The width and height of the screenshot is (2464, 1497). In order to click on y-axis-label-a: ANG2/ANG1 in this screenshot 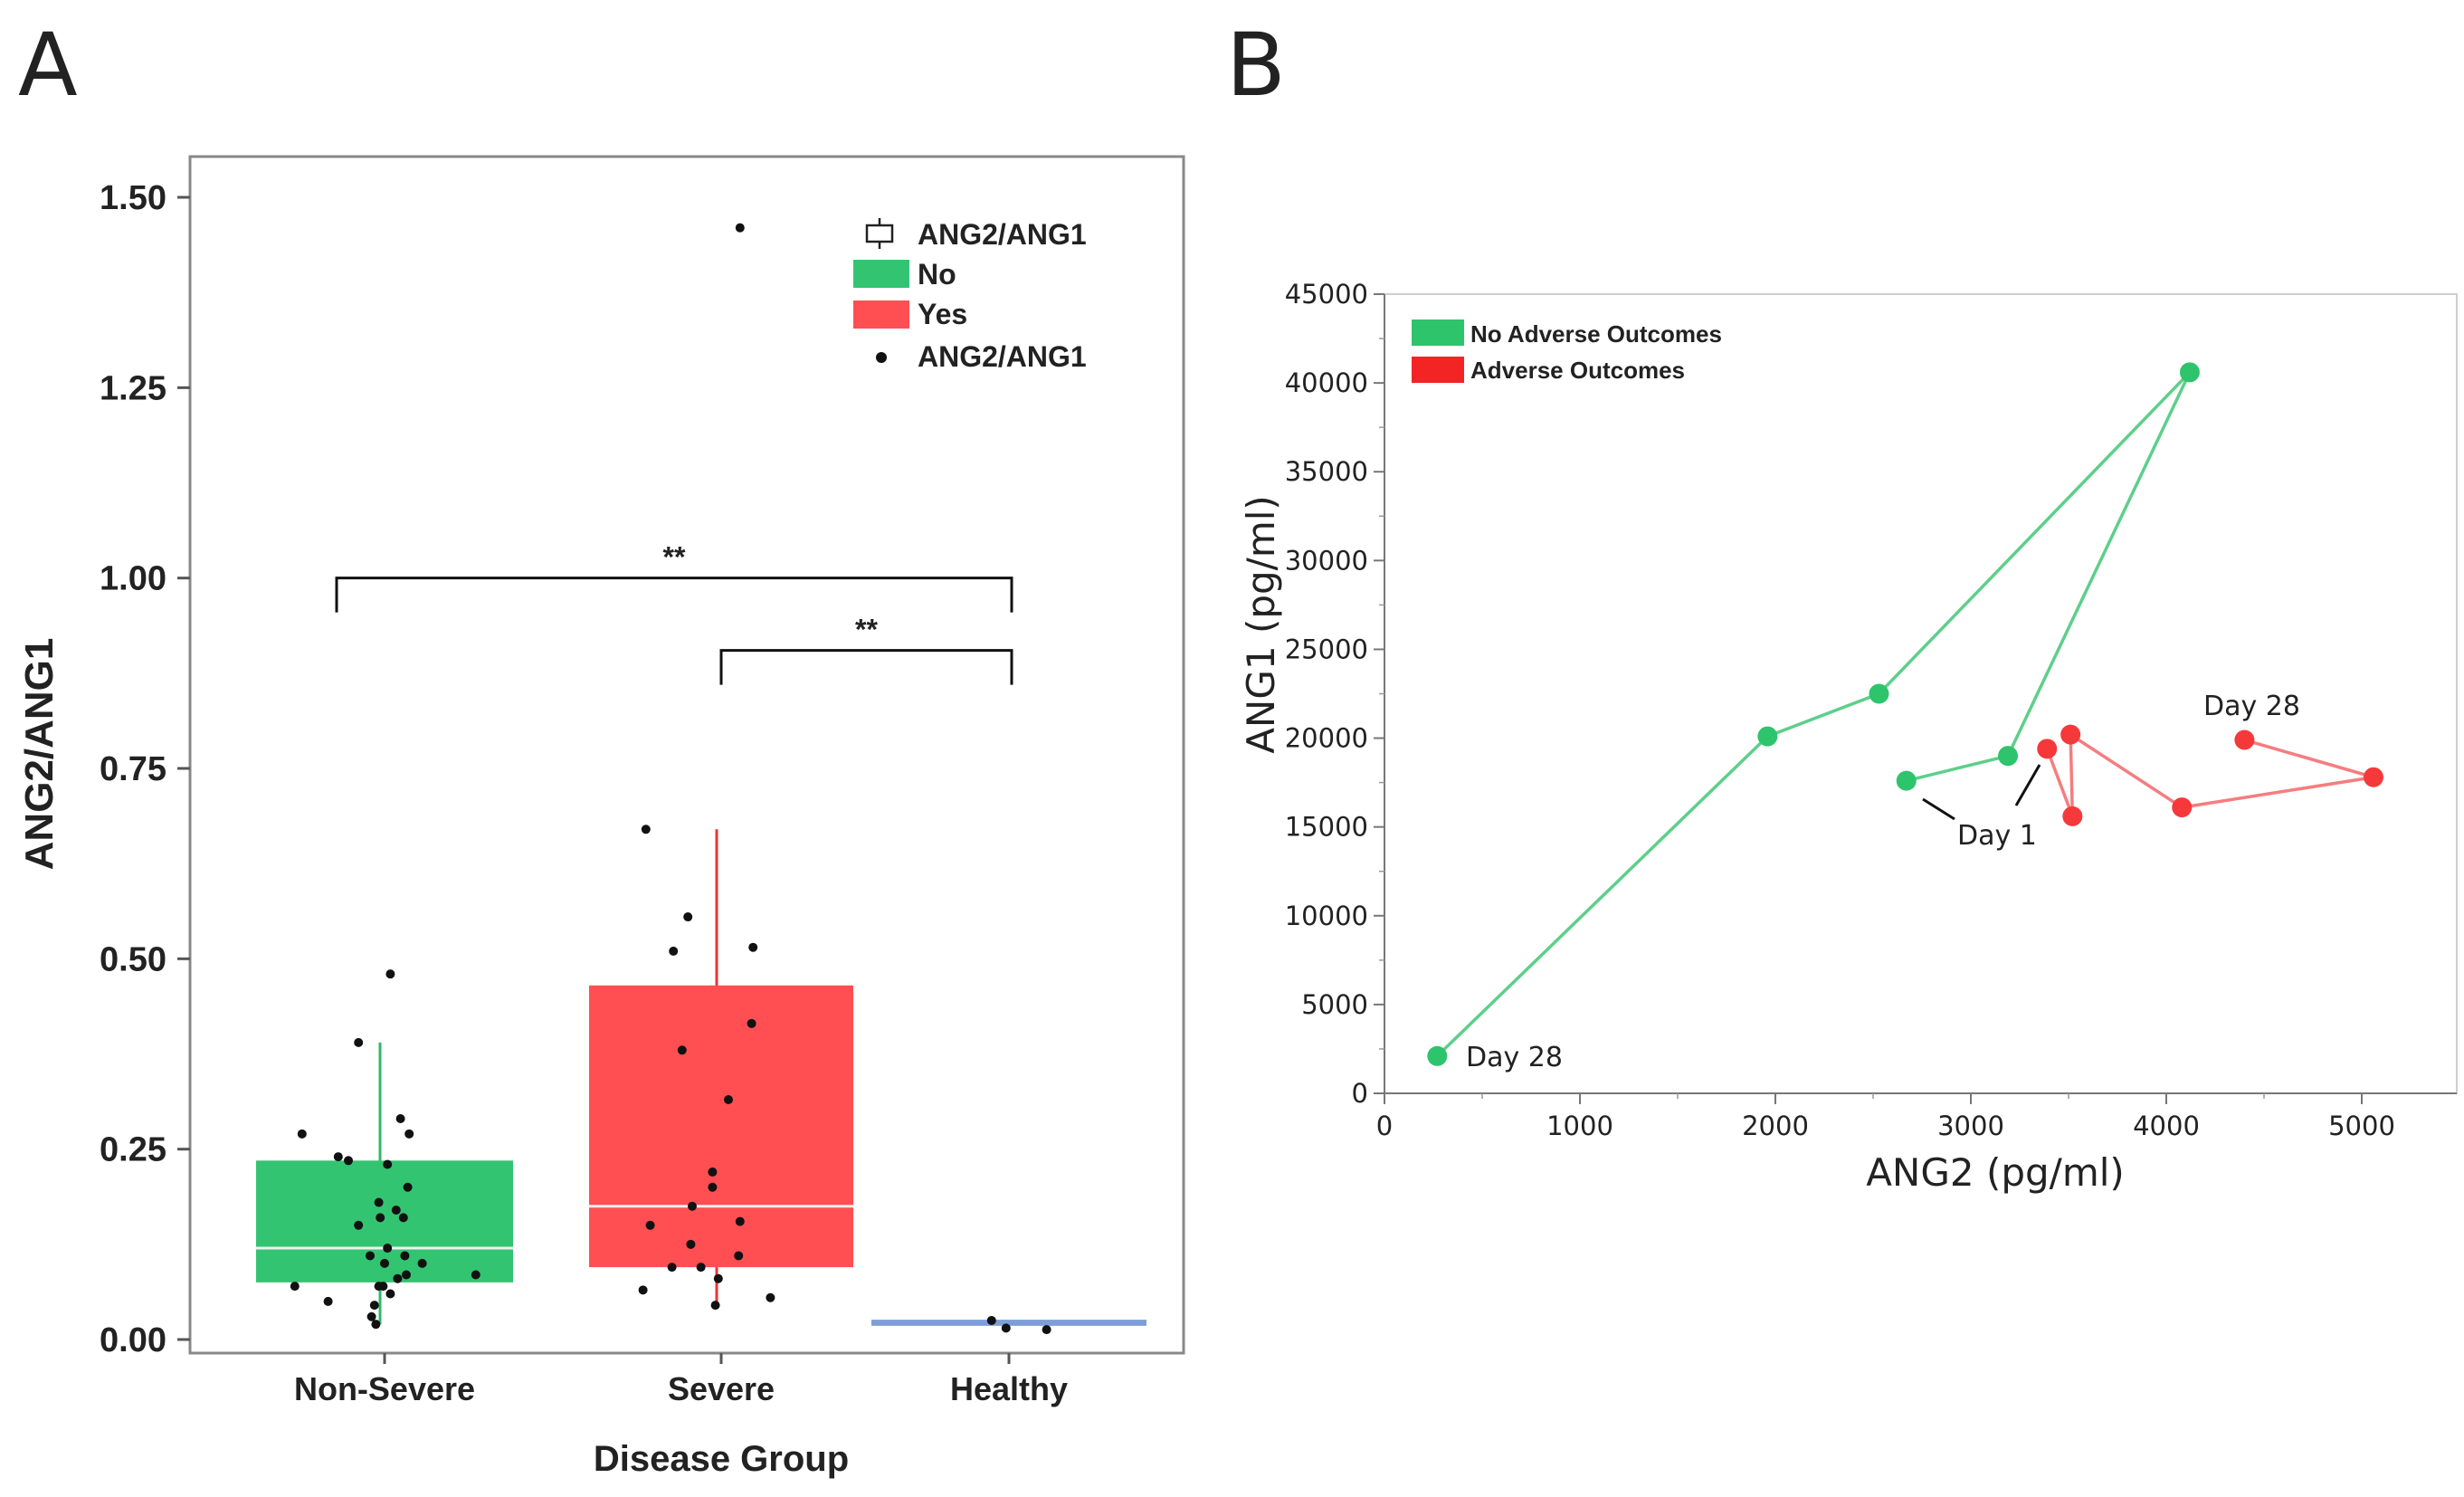, I will do `click(39, 754)`.